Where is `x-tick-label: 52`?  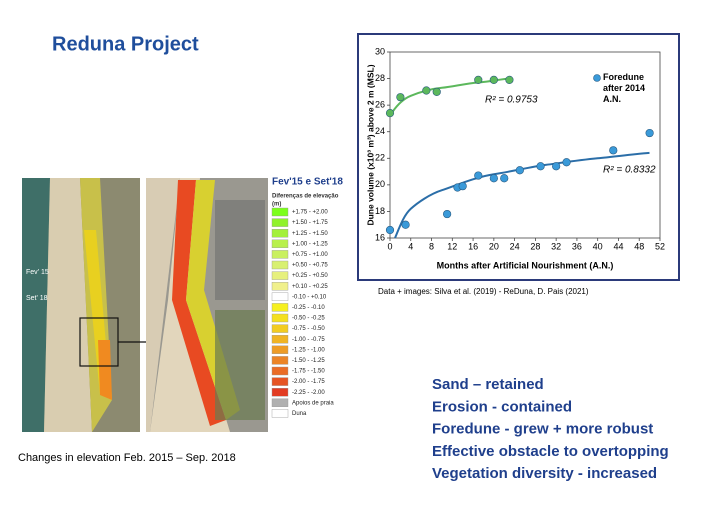
x-tick-label: 52 is located at coordinates (660, 246).